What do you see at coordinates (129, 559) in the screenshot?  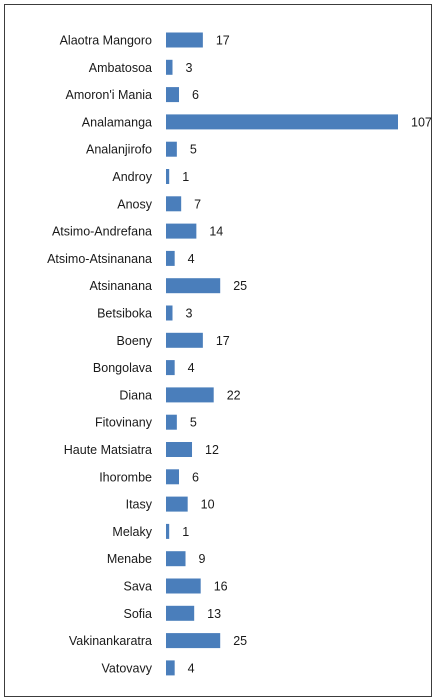 I see `category-label: Menabe` at bounding box center [129, 559].